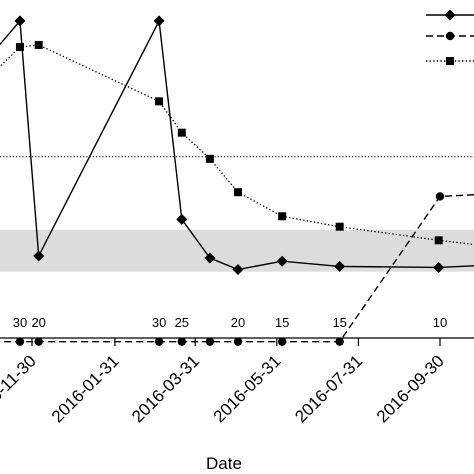 Image resolution: width=474 pixels, height=474 pixels. What do you see at coordinates (282, 322) in the screenshot?
I see `data-label-6: 15` at bounding box center [282, 322].